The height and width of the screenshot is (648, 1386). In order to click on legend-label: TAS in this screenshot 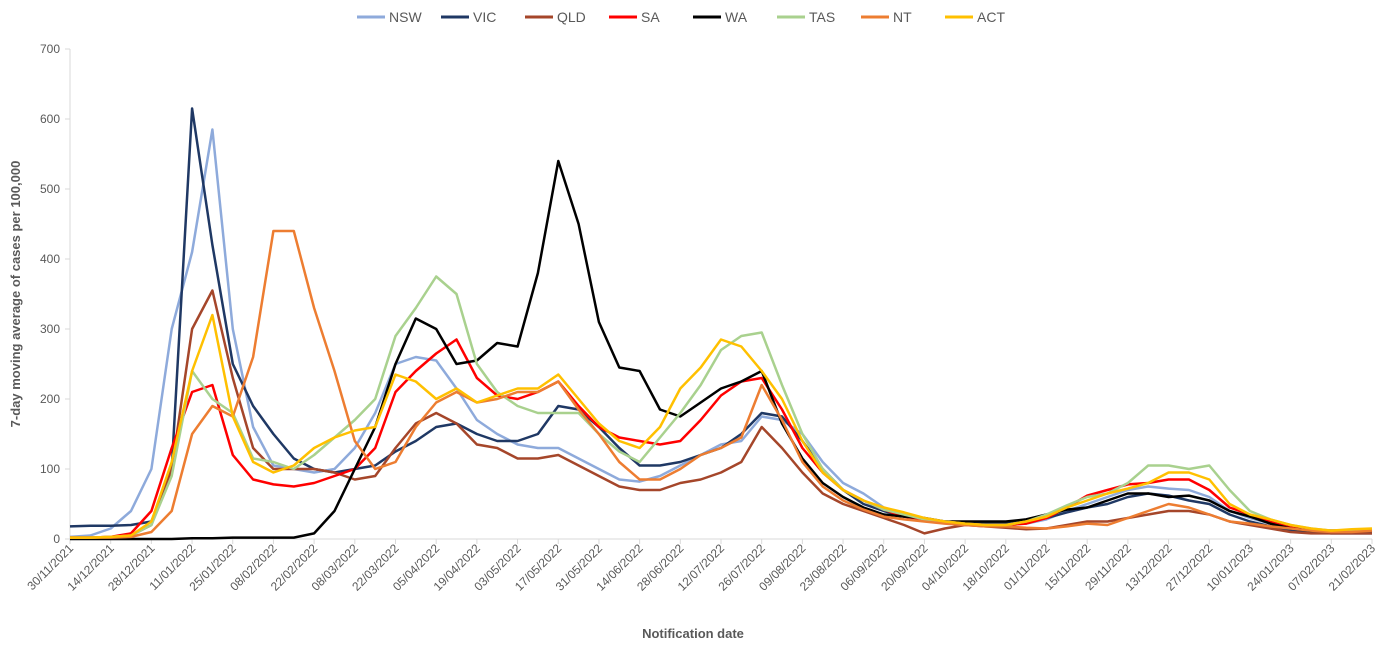, I will do `click(822, 17)`.